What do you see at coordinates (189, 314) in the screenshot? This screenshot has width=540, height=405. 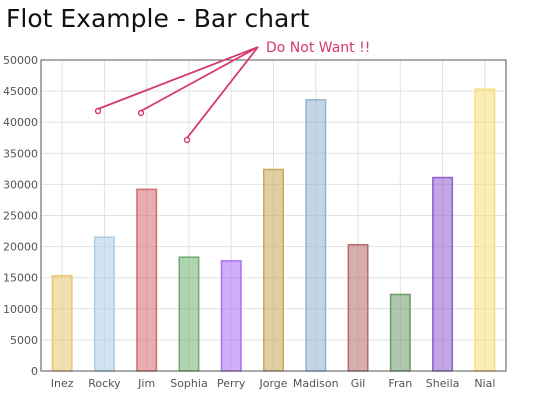 I see `bar-sophia` at bounding box center [189, 314].